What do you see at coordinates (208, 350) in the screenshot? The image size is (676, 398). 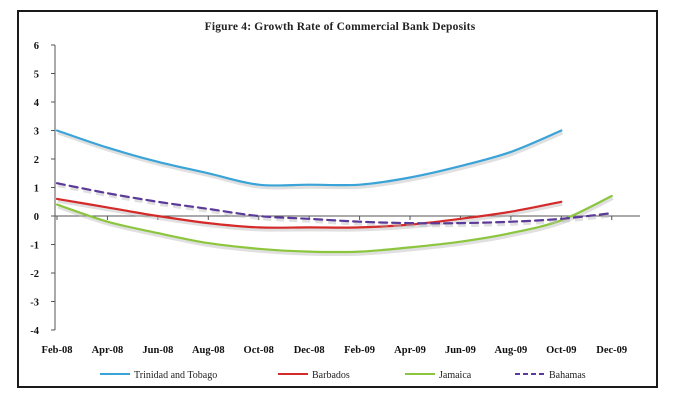 I see `x-tick-label: Aug-08` at bounding box center [208, 350].